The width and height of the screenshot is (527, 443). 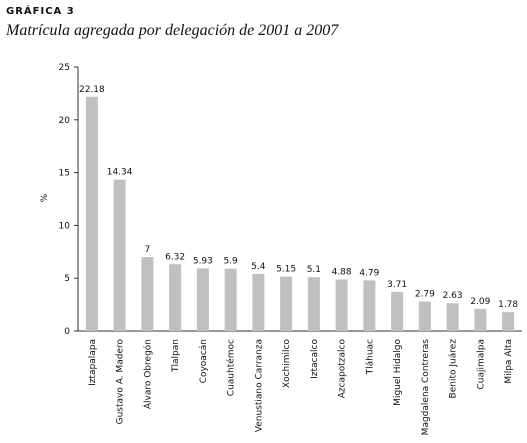 I want to click on data-label: 5.1, so click(x=314, y=270).